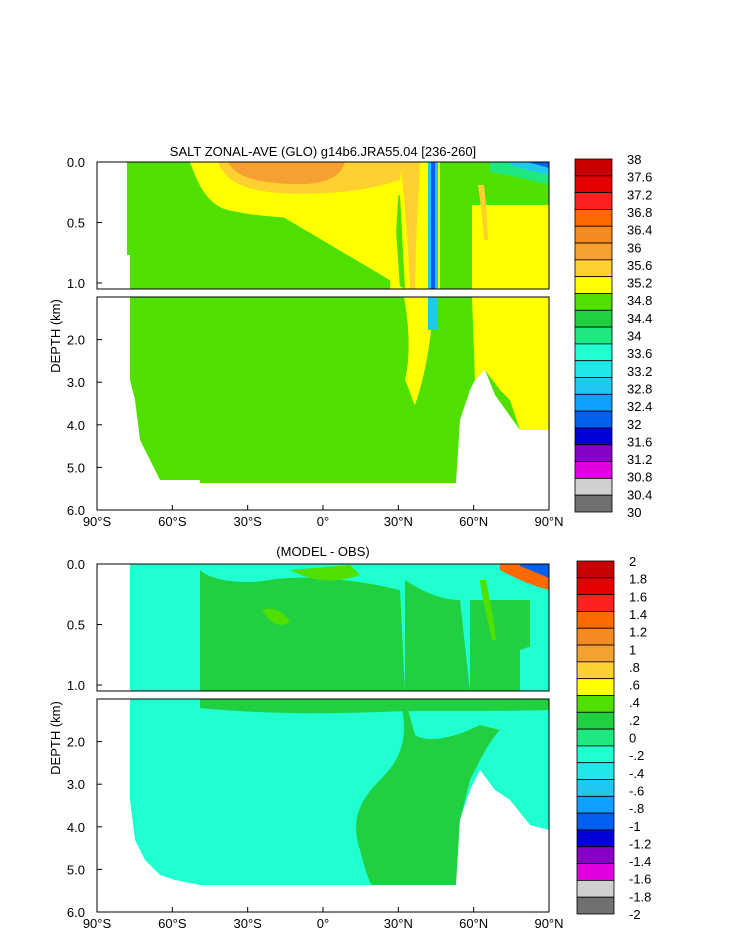  I want to click on difference-upper-field, so click(323, 627).